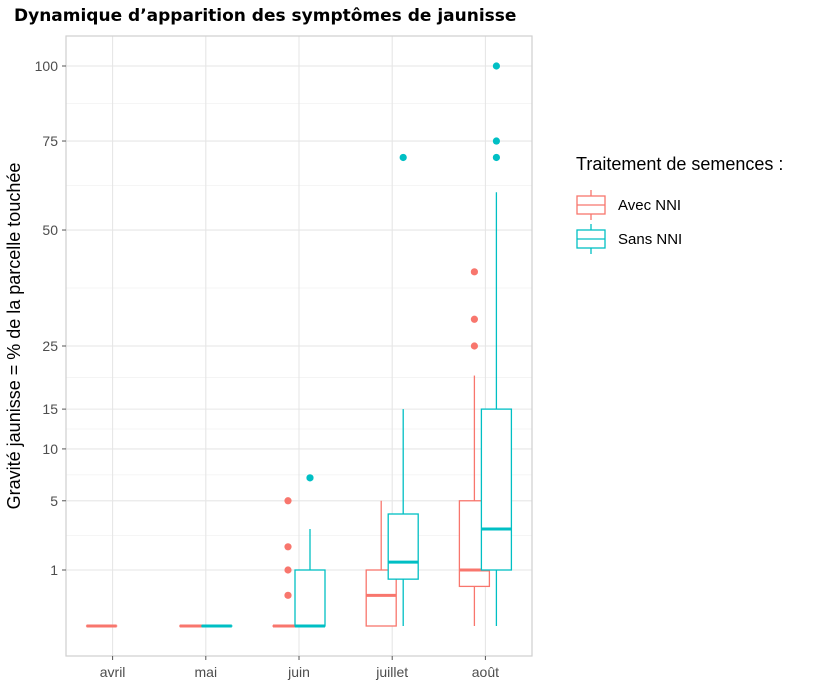 The width and height of the screenshot is (827, 690). What do you see at coordinates (54, 570) in the screenshot?
I see `y-tick-label: 1` at bounding box center [54, 570].